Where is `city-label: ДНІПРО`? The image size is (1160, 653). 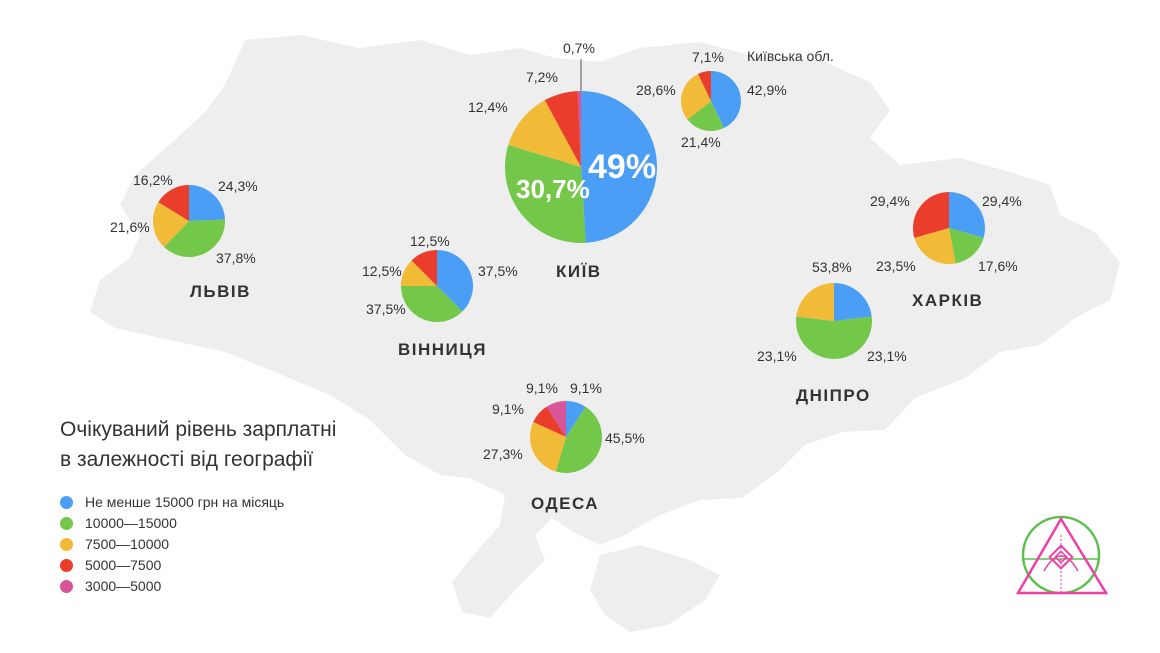 city-label: ДНІПРО is located at coordinates (833, 395).